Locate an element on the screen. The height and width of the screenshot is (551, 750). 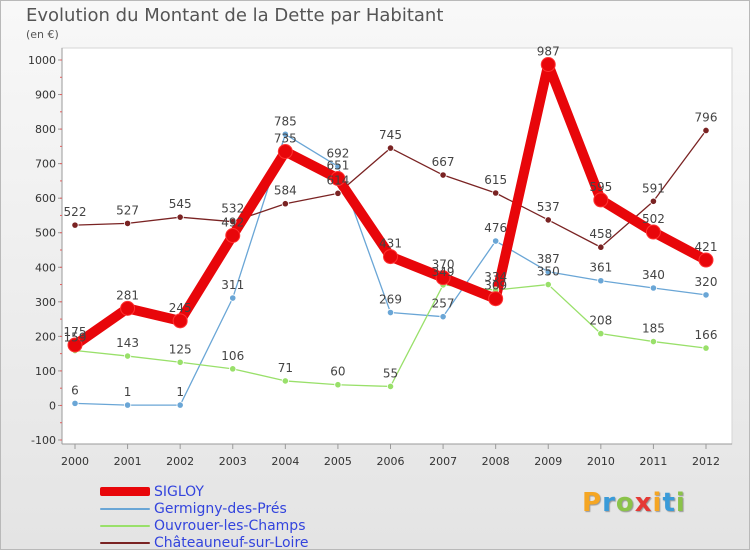
data-label: 106 is located at coordinates (232, 356).